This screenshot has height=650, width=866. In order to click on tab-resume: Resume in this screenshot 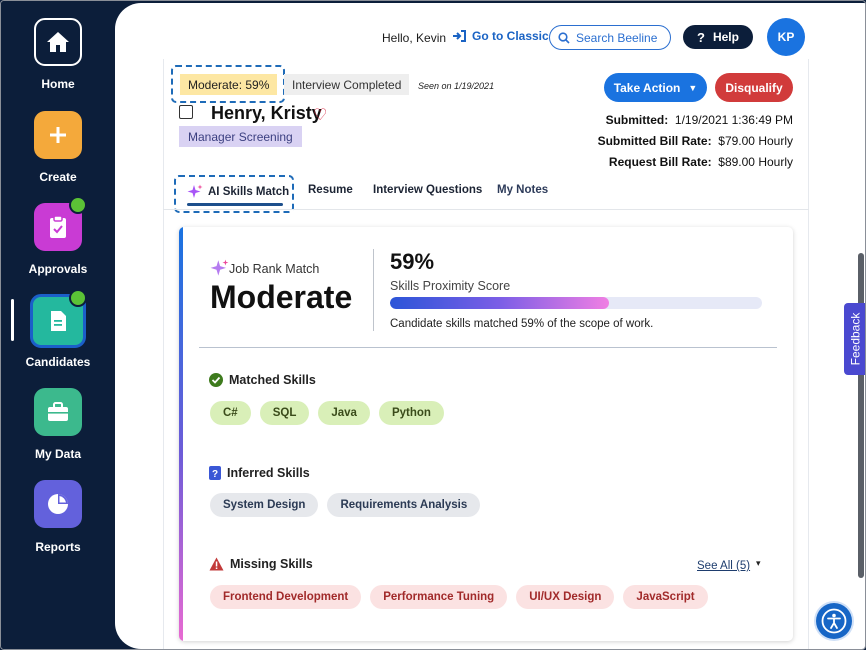, I will do `click(330, 190)`.